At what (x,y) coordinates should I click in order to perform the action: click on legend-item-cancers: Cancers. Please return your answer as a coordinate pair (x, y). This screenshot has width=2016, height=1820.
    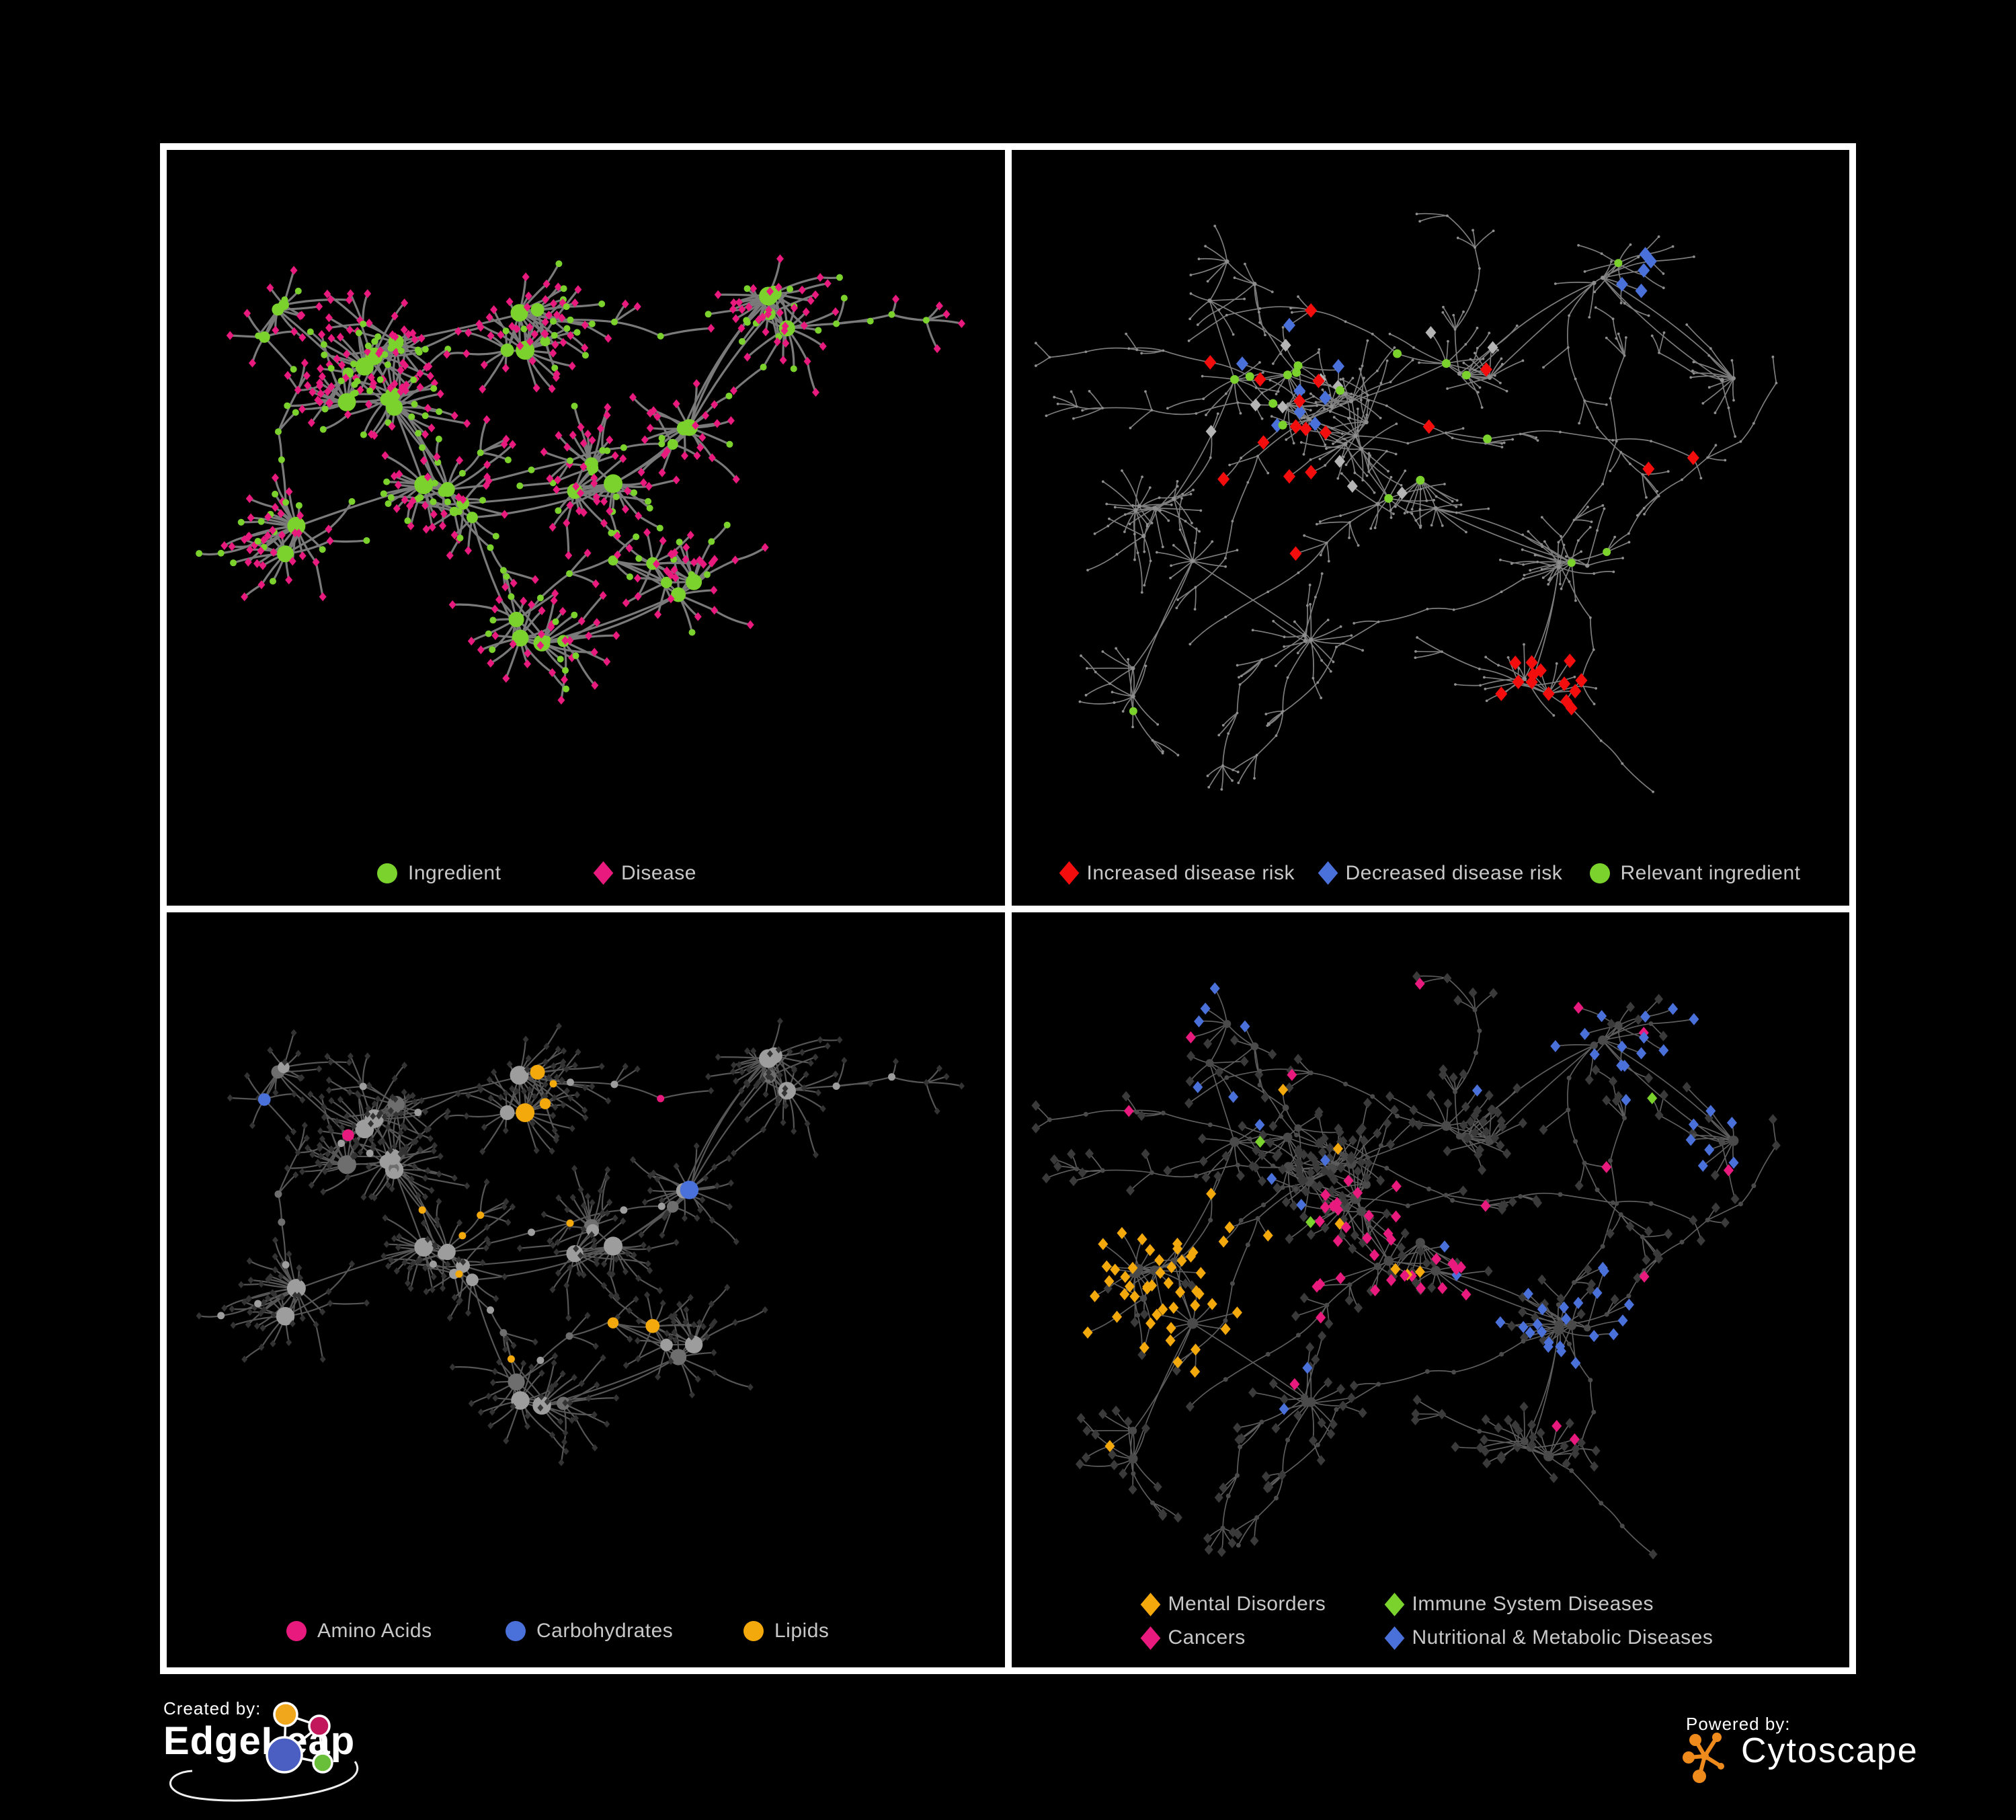
    Looking at the image, I should click on (1193, 1638).